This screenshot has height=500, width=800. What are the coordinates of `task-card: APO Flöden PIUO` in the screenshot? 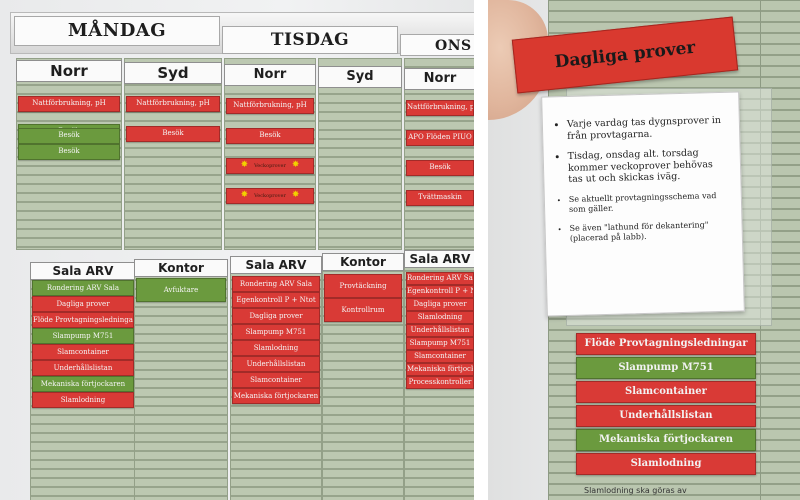 It's located at (440, 138).